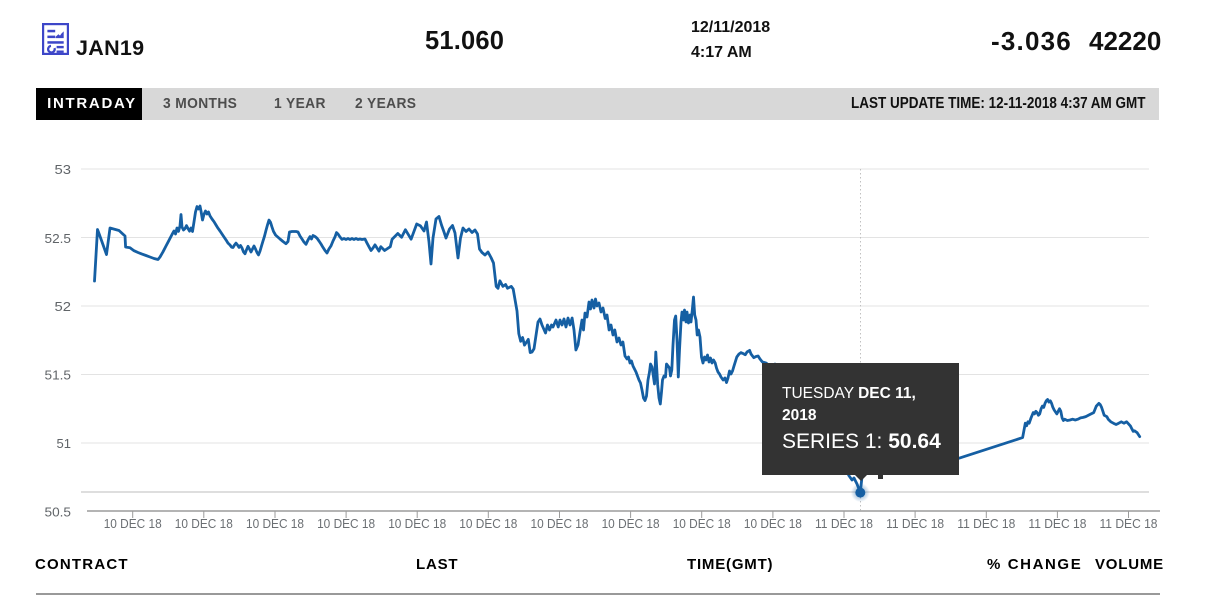 The height and width of the screenshot is (608, 1223). I want to click on svg-text: 53, so click(63, 169).